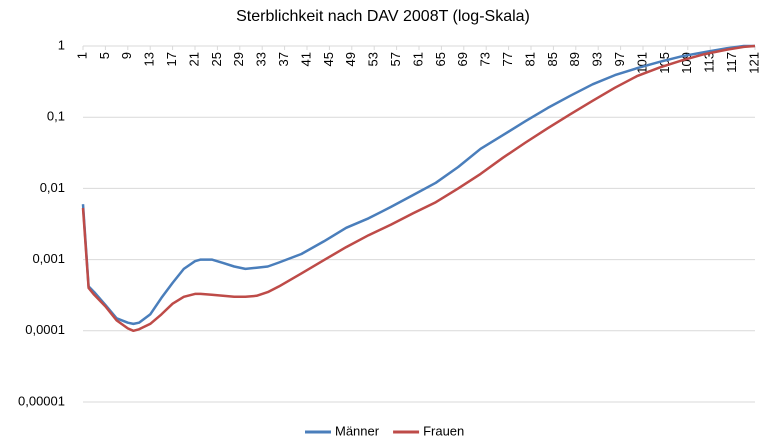  Describe the element at coordinates (731, 62) in the screenshot. I see `x-tick-label: 117` at that location.